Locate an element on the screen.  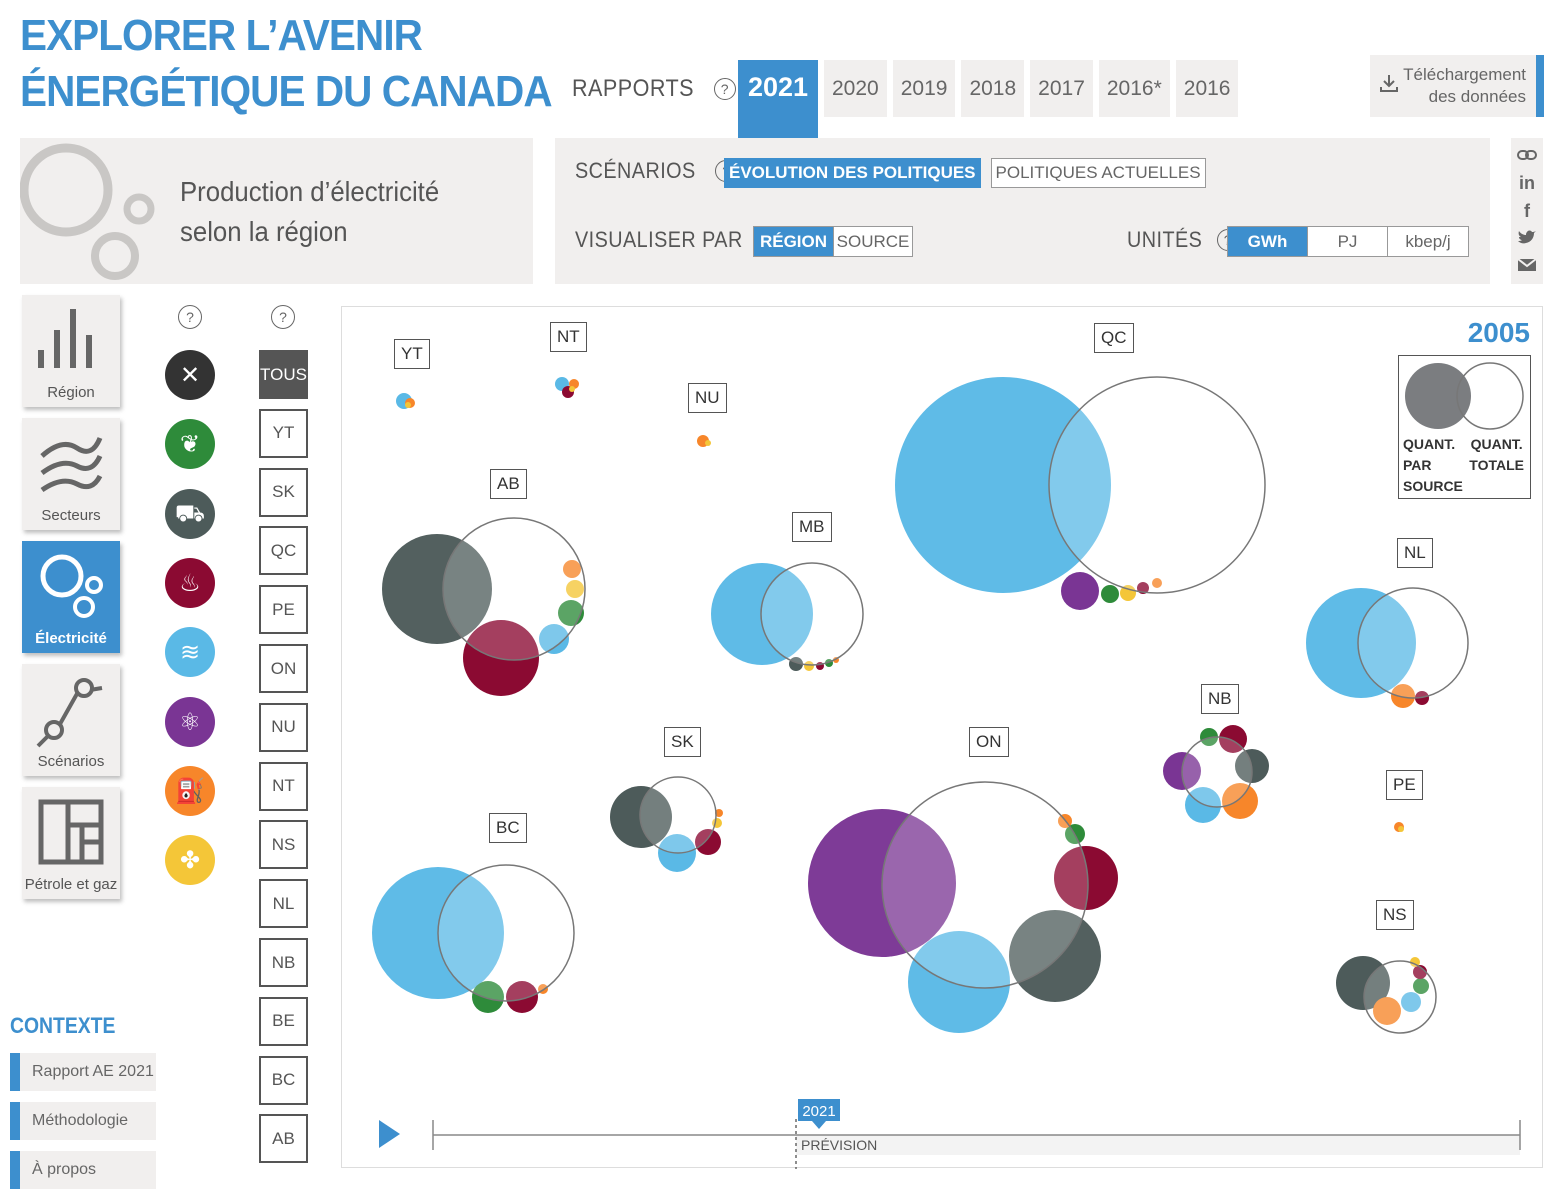
unit-kbepj: kbep/j is located at coordinates (1428, 241).